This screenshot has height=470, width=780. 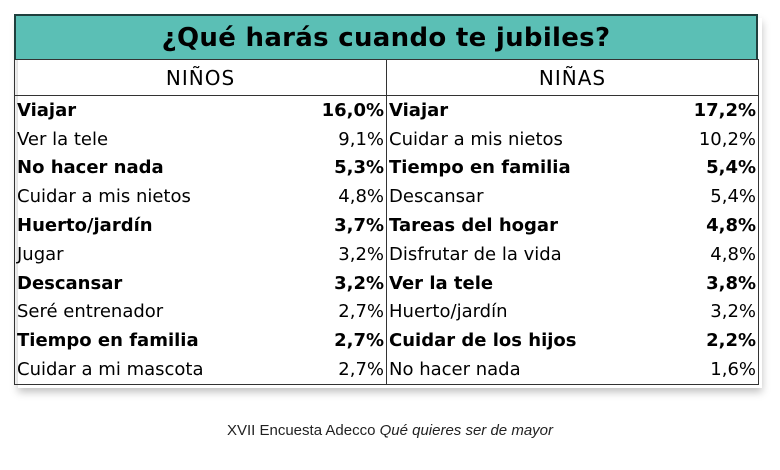 I want to click on table-row: Ver la tele 9,1% Cuidar a mis nietos 10,2%, so click(x=387, y=139).